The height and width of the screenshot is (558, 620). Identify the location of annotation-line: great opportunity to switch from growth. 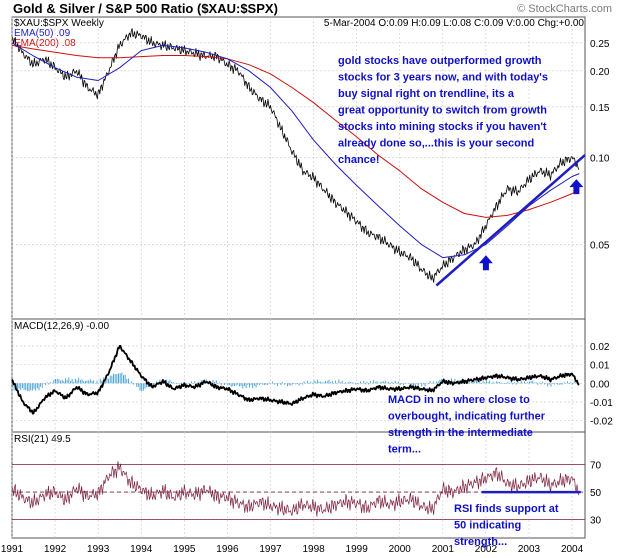
(442, 111).